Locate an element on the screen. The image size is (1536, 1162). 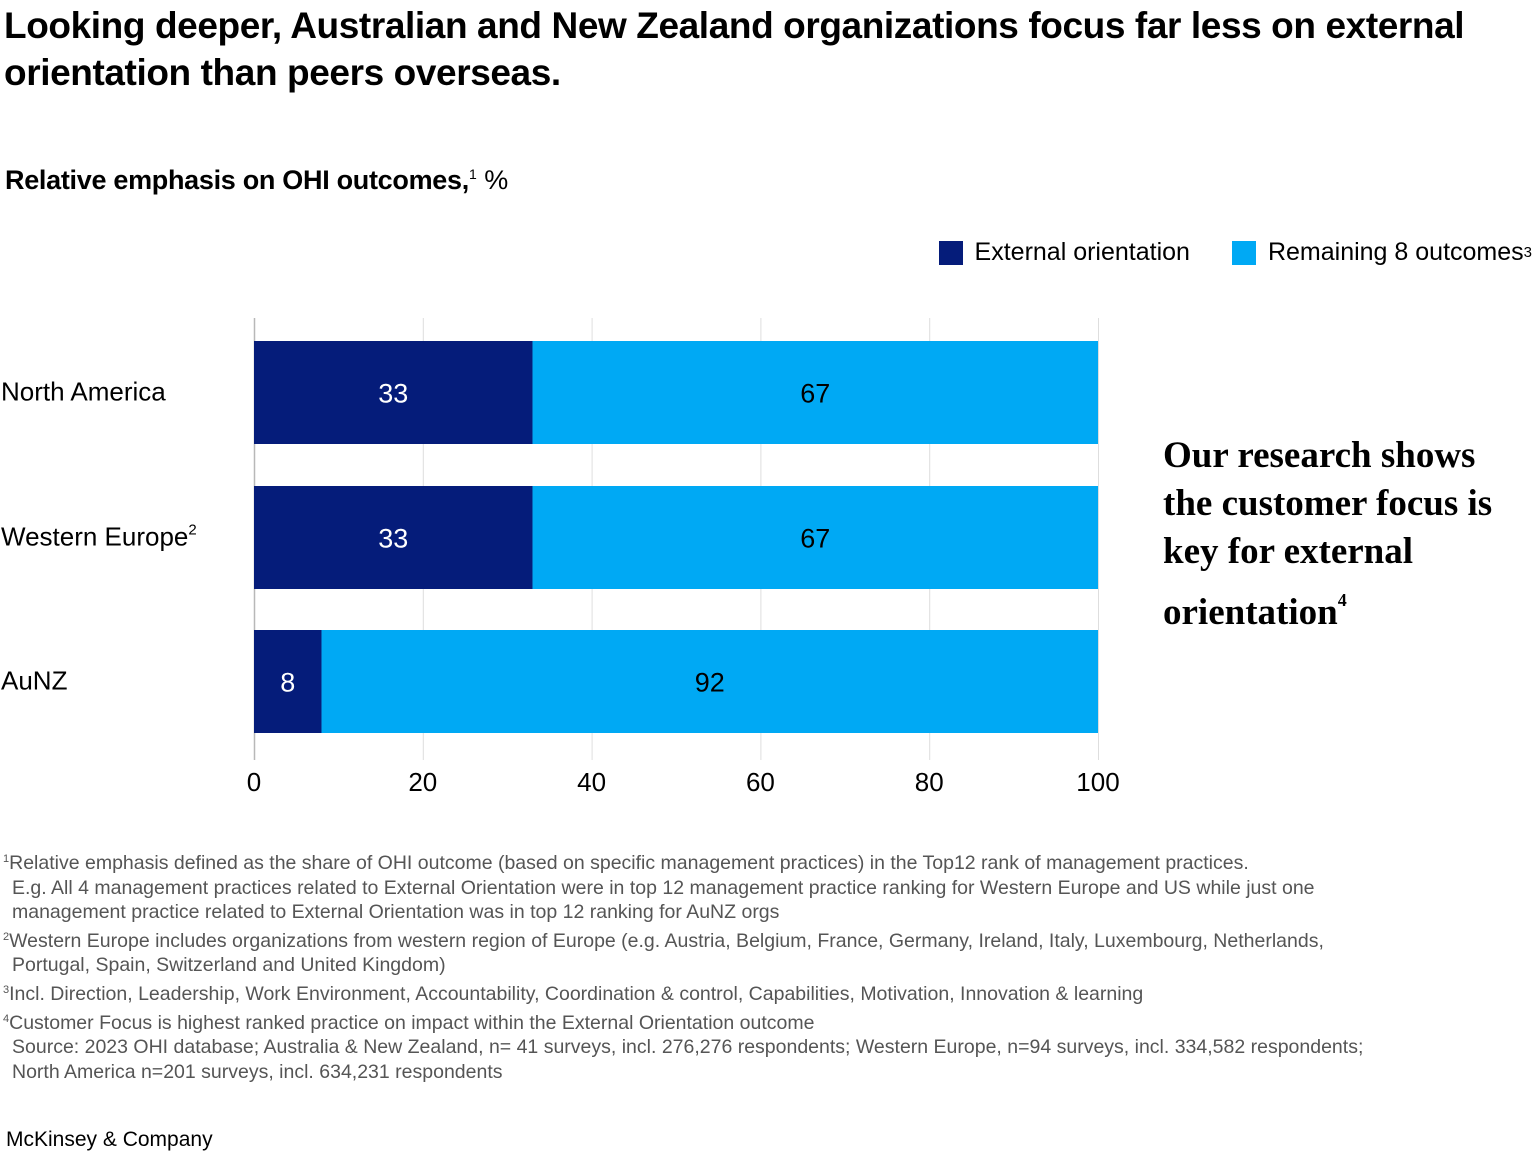
chart-subtitle: Relative emphasis on OHI outcomes,1 % is located at coordinates (256, 177).